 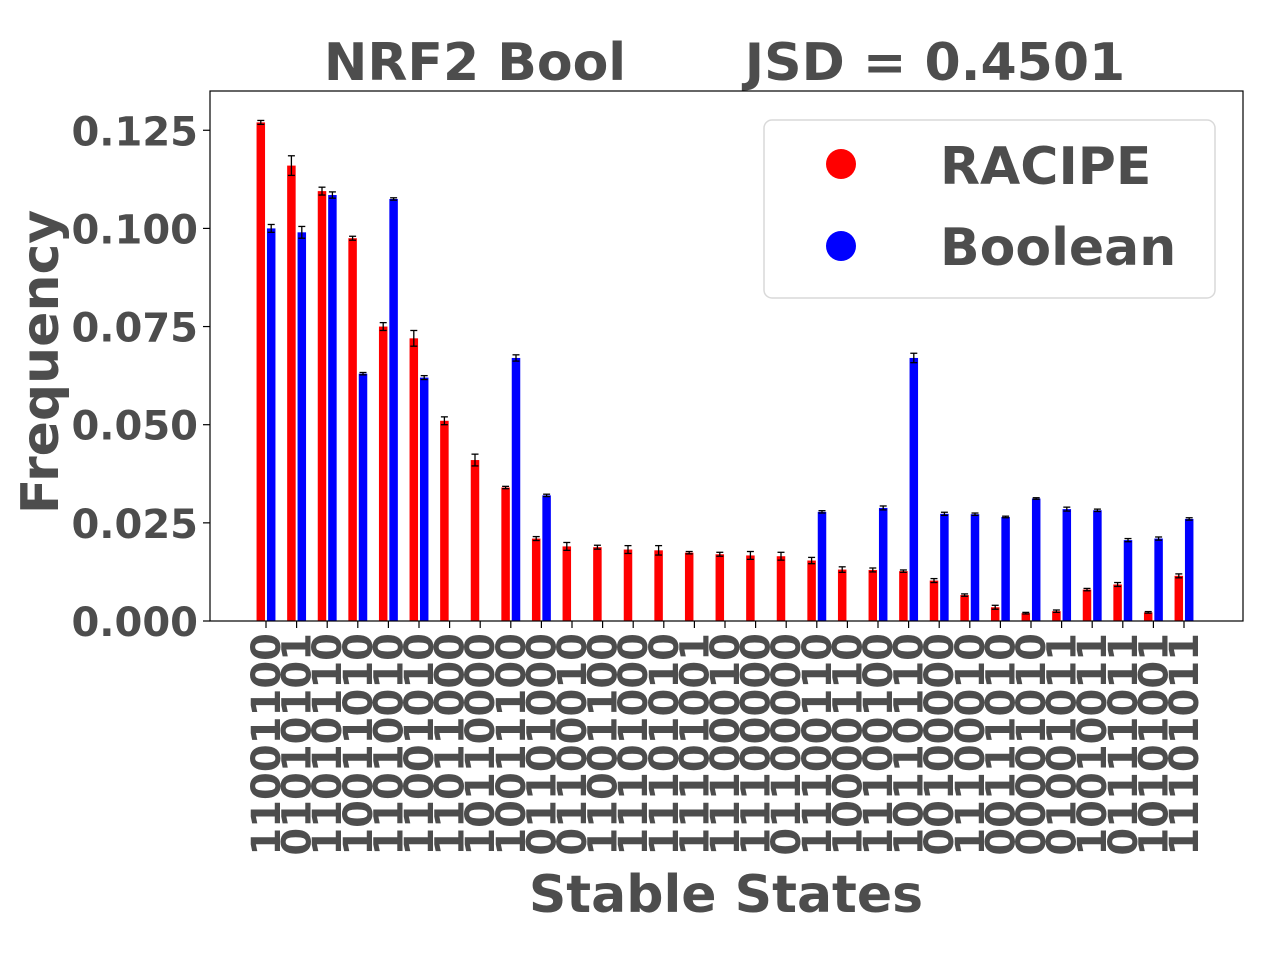 What do you see at coordinates (359, 744) in the screenshot?
I see `x-tick-label-3: 10011010` at bounding box center [359, 744].